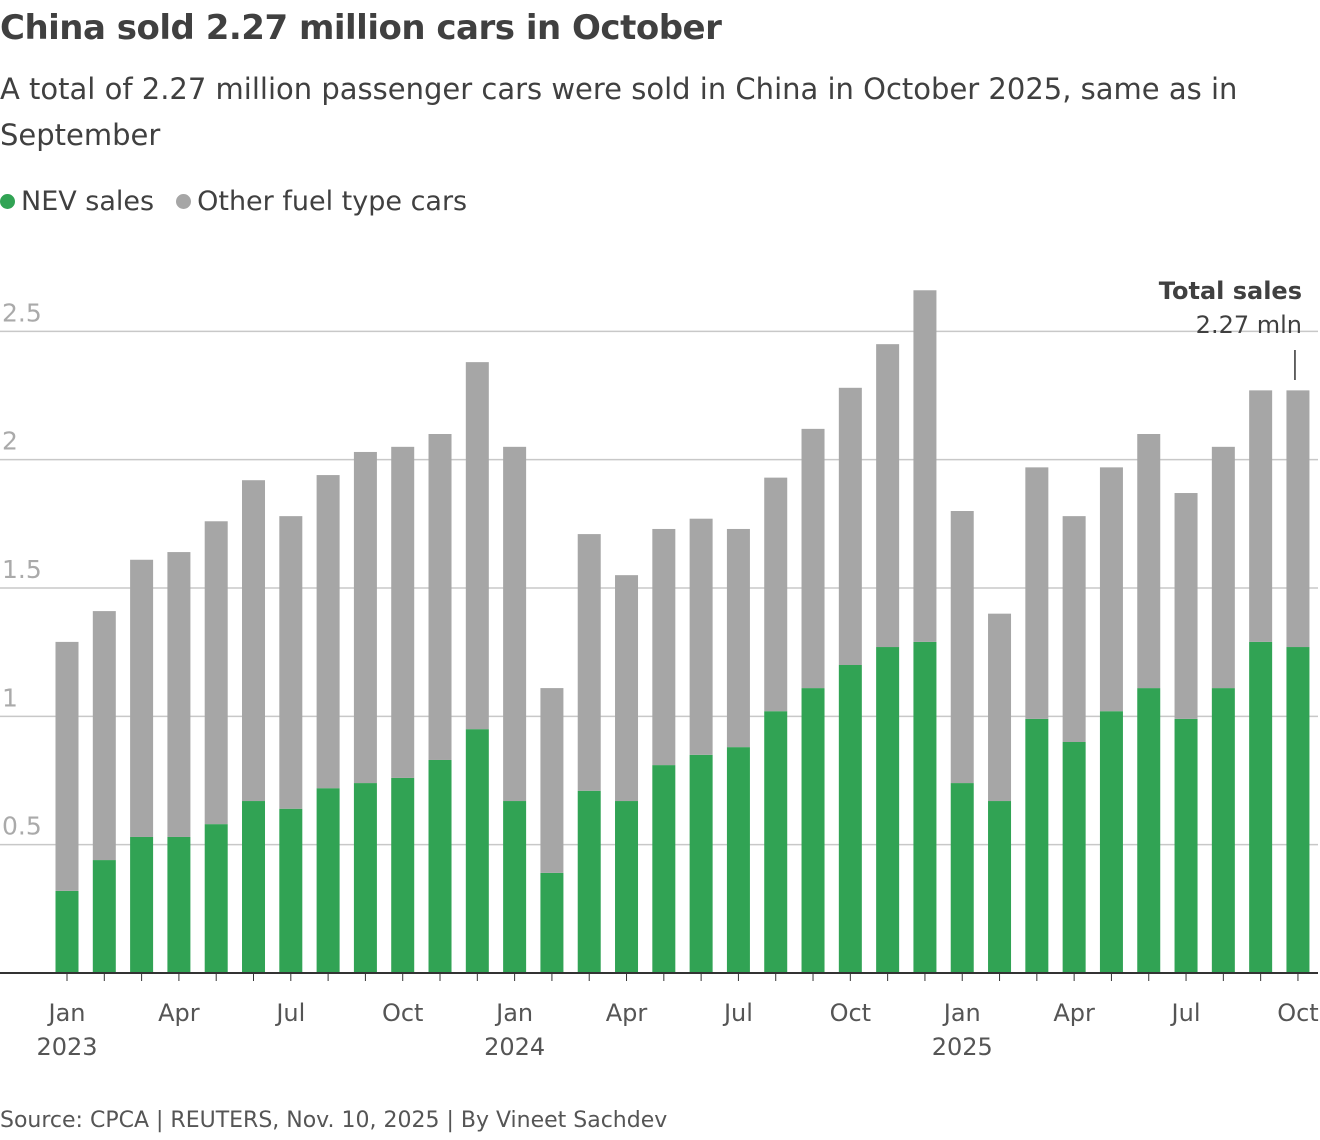 The image size is (1320, 1140). What do you see at coordinates (1249, 325) in the screenshot?
I see `annotation-text: 2.27 mln` at bounding box center [1249, 325].